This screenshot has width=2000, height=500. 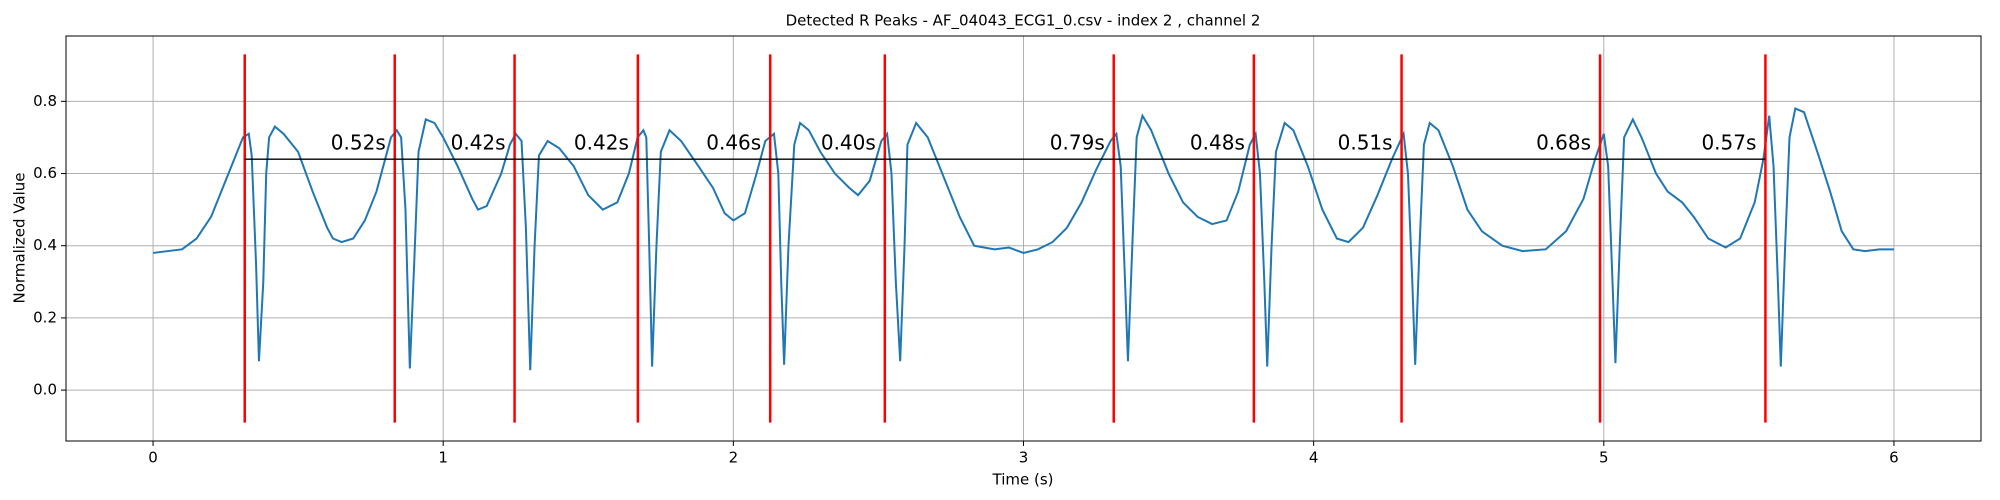 What do you see at coordinates (45, 245) in the screenshot?
I see `y-tick-label: 0.4` at bounding box center [45, 245].